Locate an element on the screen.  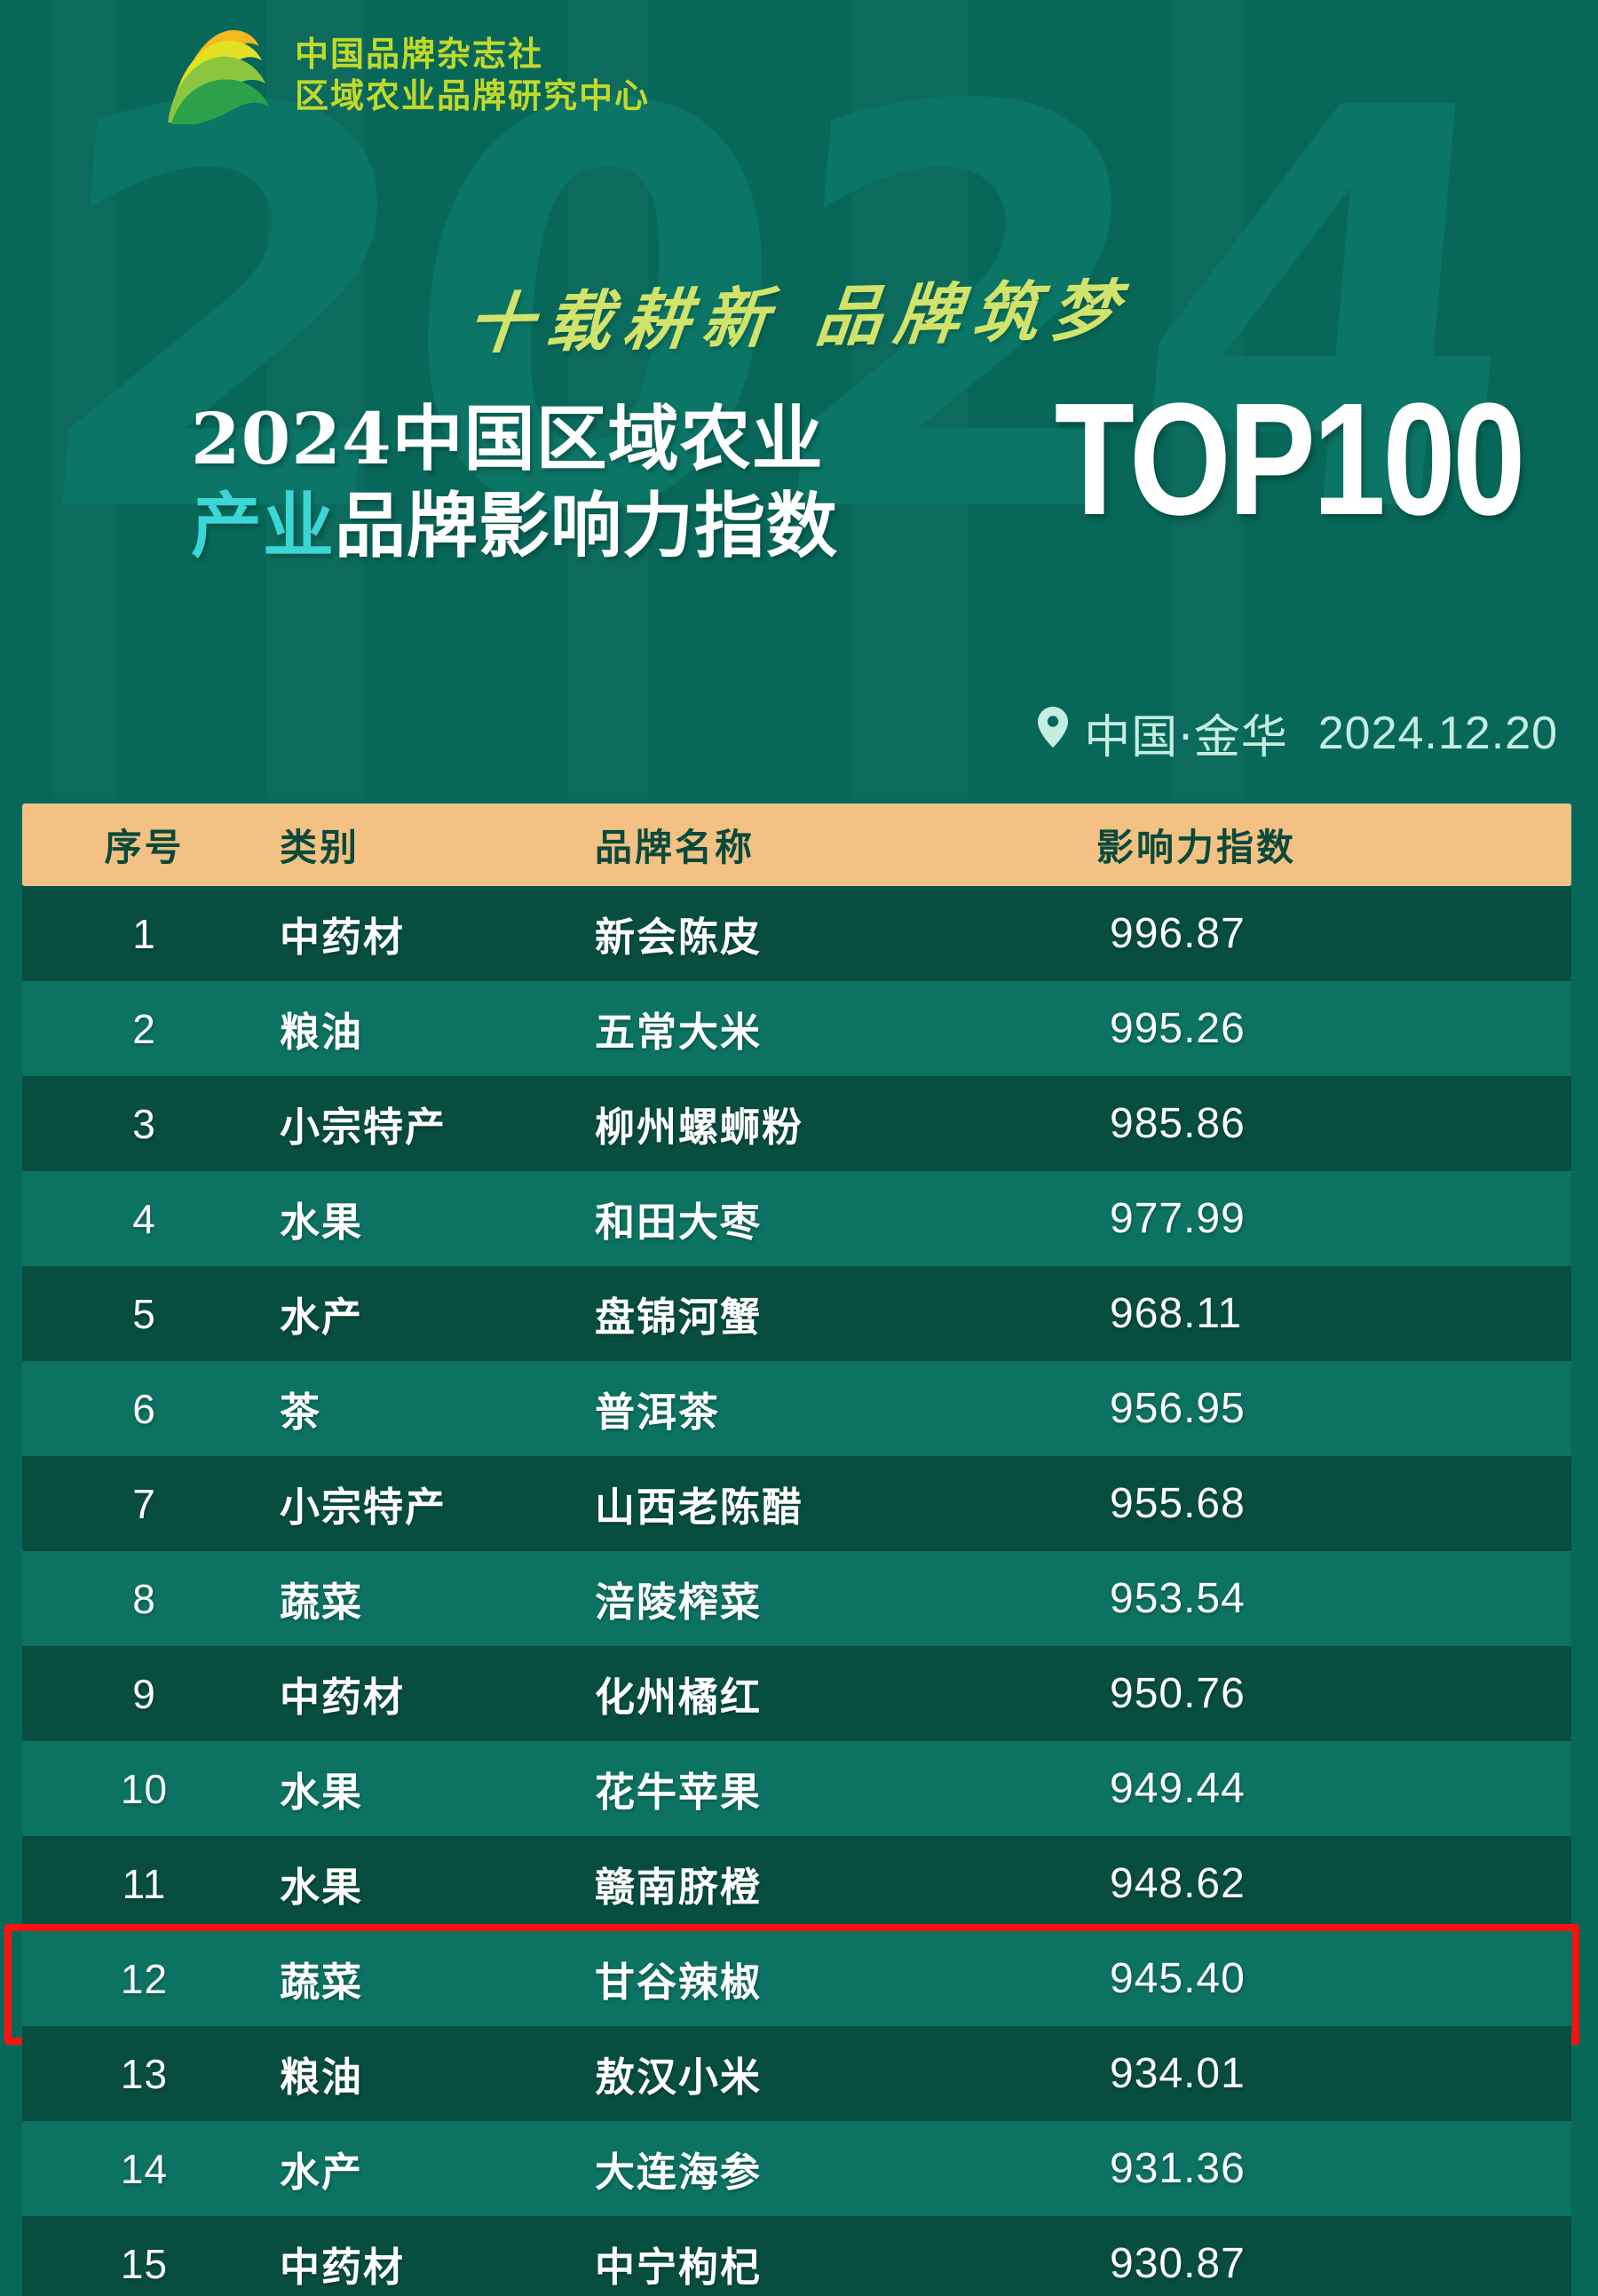
table-row: 3 小宗特产 柳州螺蛳粉 985.86 is located at coordinates (796, 1123).